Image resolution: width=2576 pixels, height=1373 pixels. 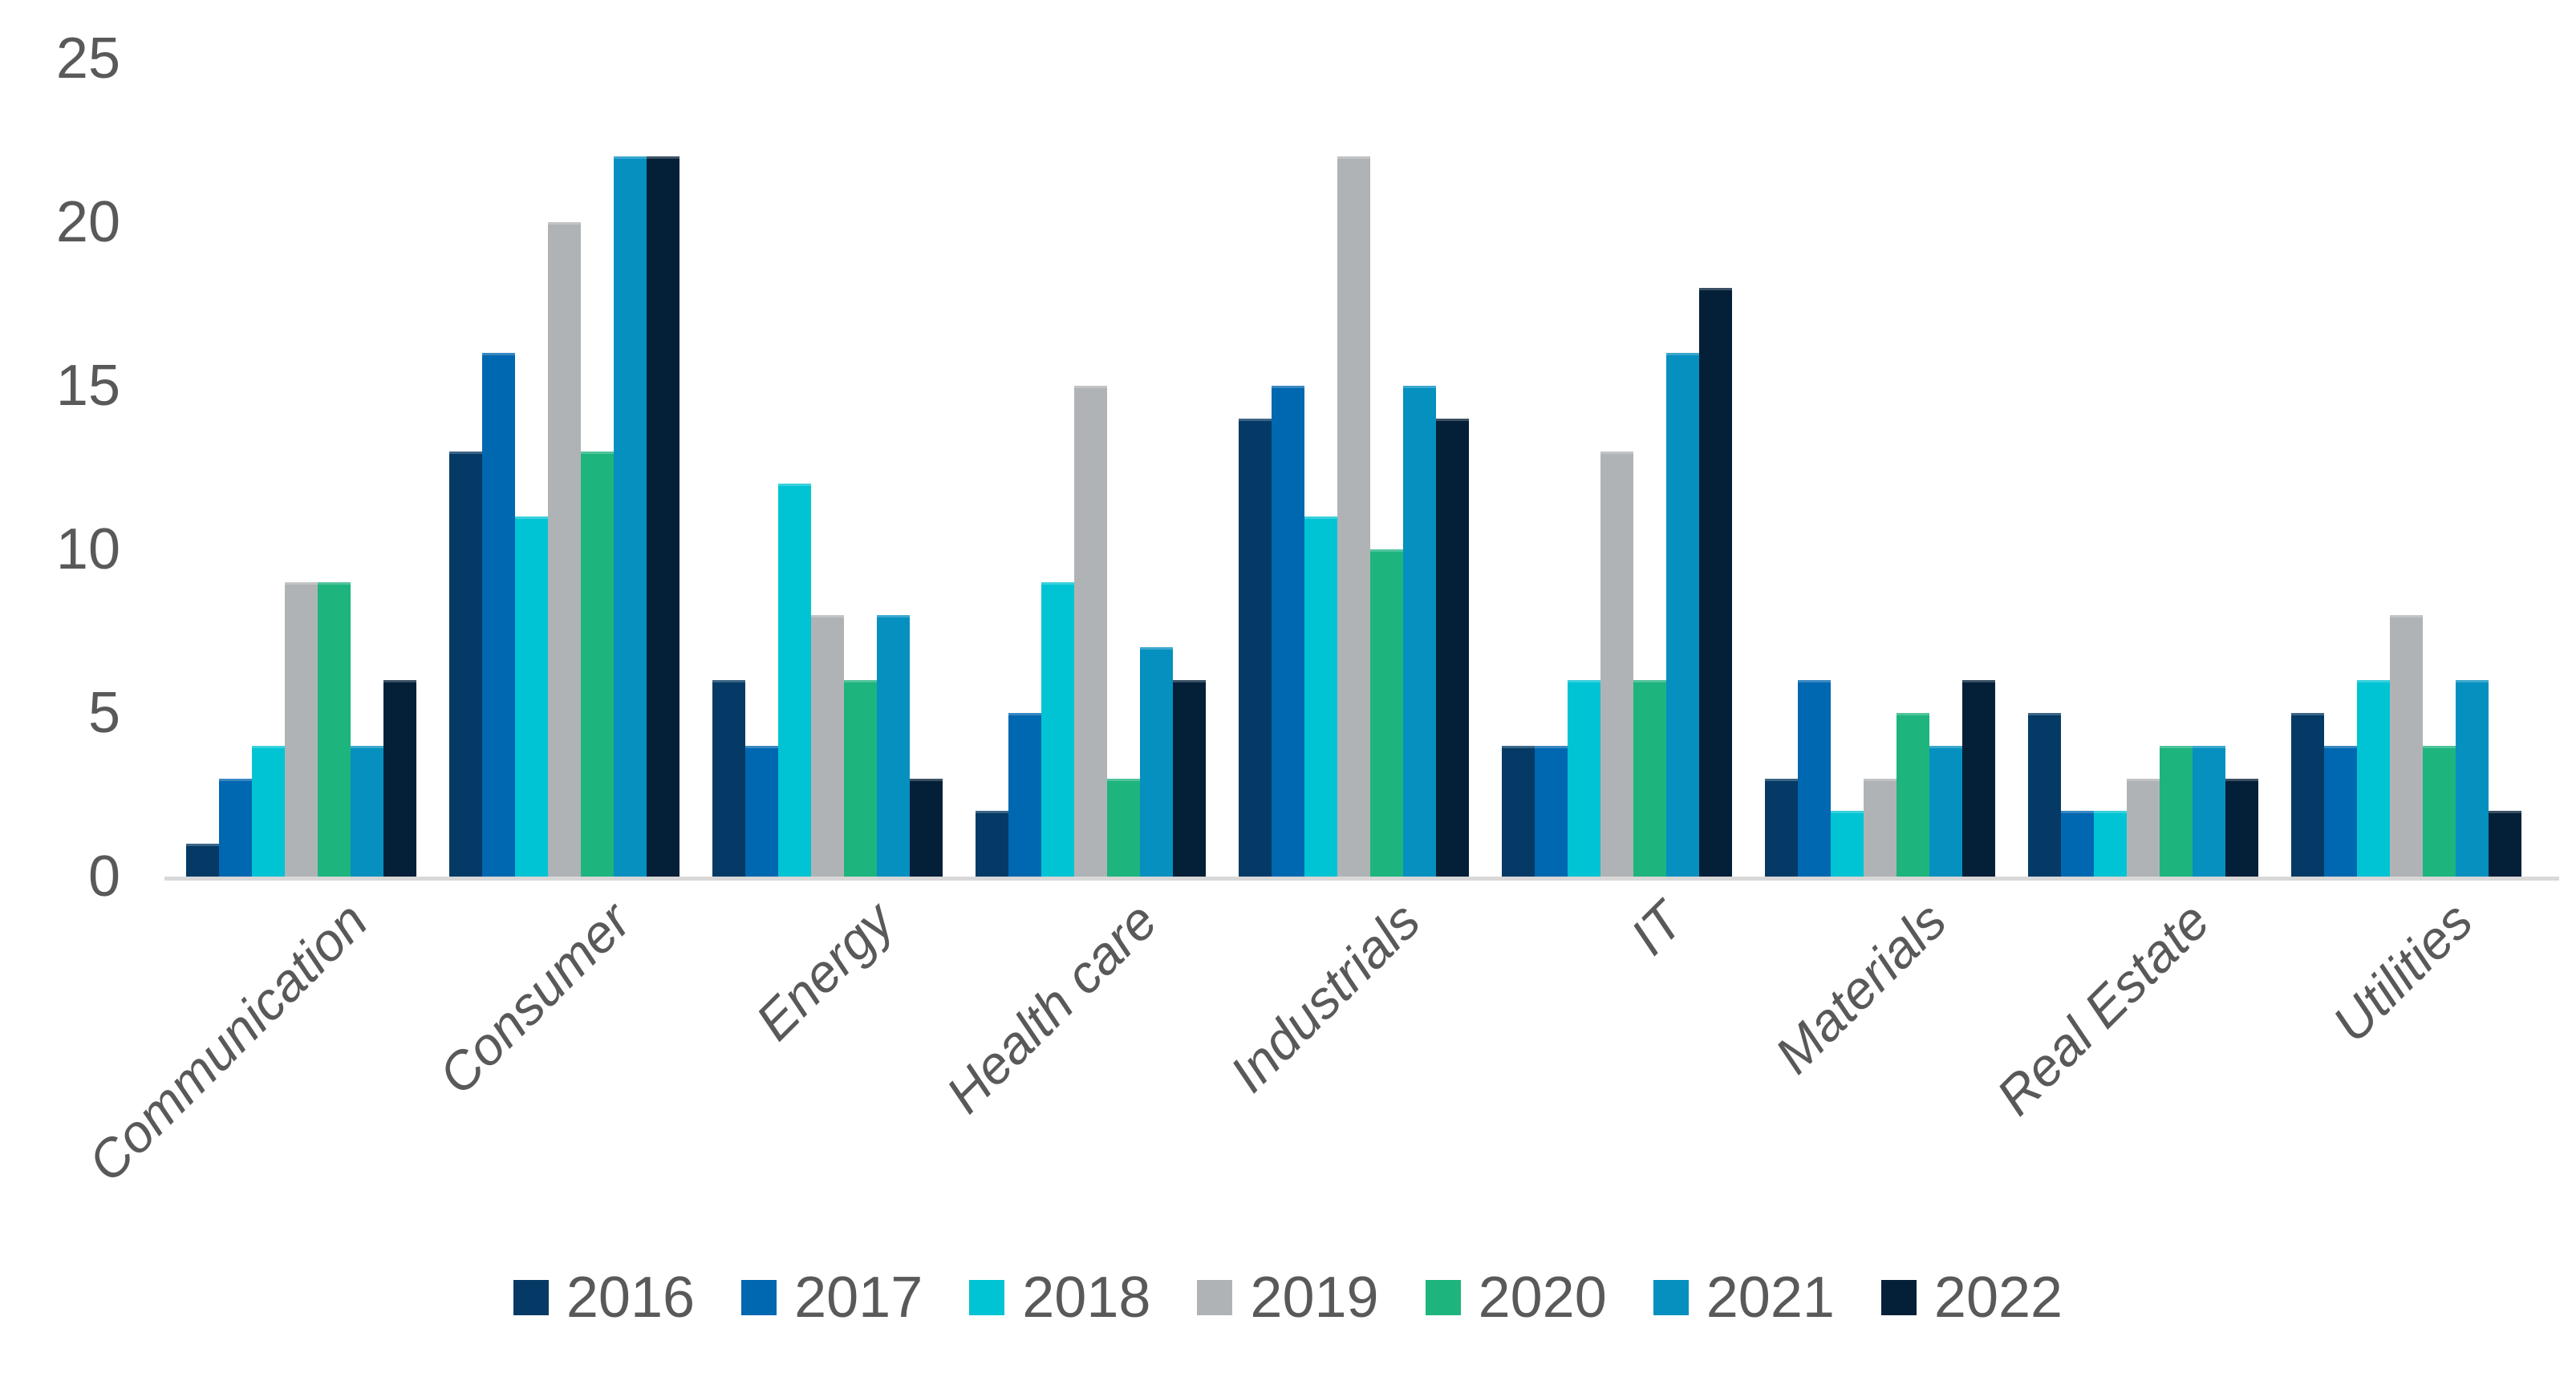 What do you see at coordinates (202, 860) in the screenshot?
I see `bar-2016-communication` at bounding box center [202, 860].